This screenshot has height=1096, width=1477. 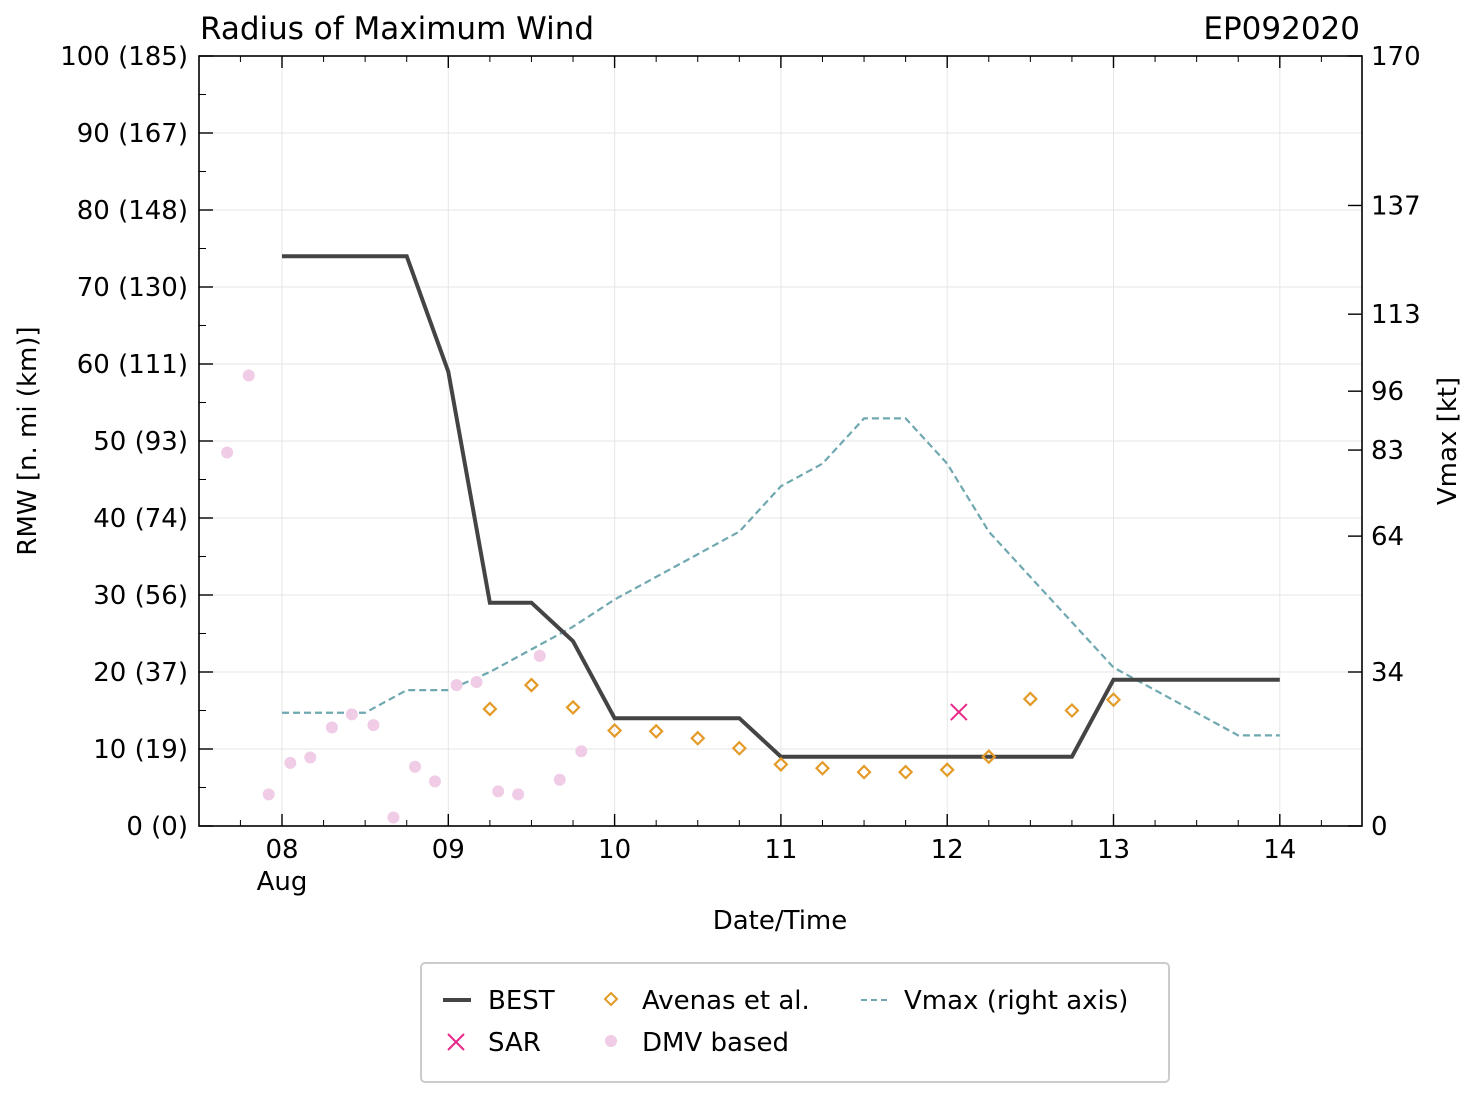 What do you see at coordinates (132, 365) in the screenshot?
I see `y-tick-label: 60 (111)` at bounding box center [132, 365].